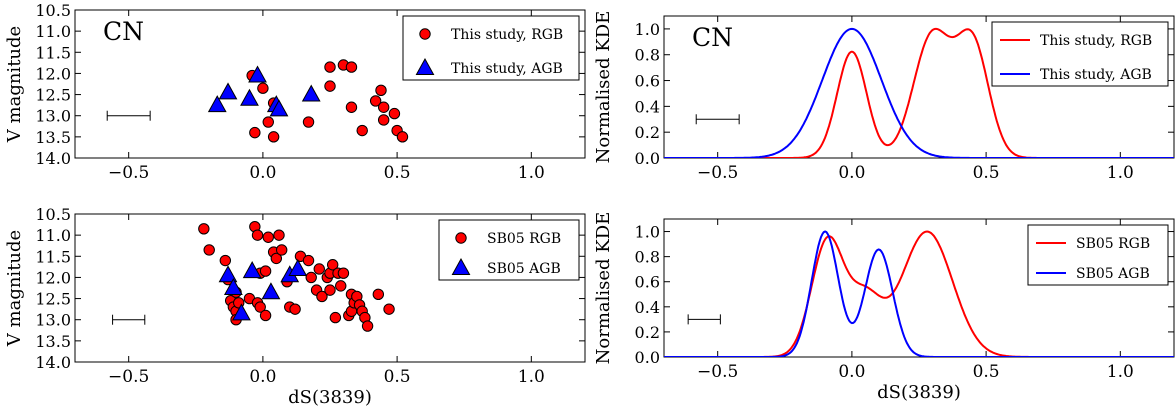 The width and height of the screenshot is (1176, 412). Describe the element at coordinates (53, 341) in the screenshot. I see `y-tick-label: 13.5` at that location.